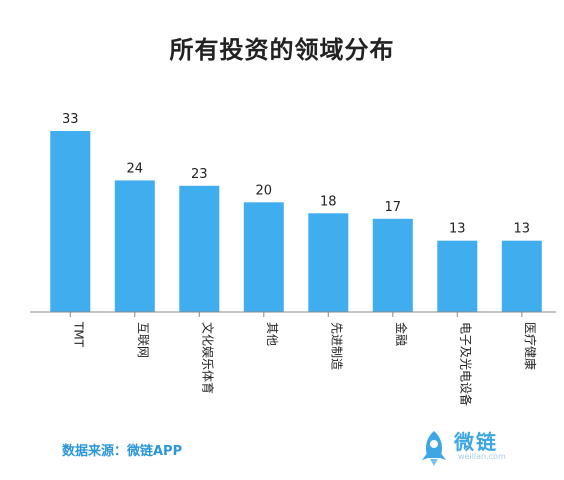 Image resolution: width=564 pixels, height=480 pixels. Describe the element at coordinates (78, 334) in the screenshot. I see `category-label-0: TMT` at that location.